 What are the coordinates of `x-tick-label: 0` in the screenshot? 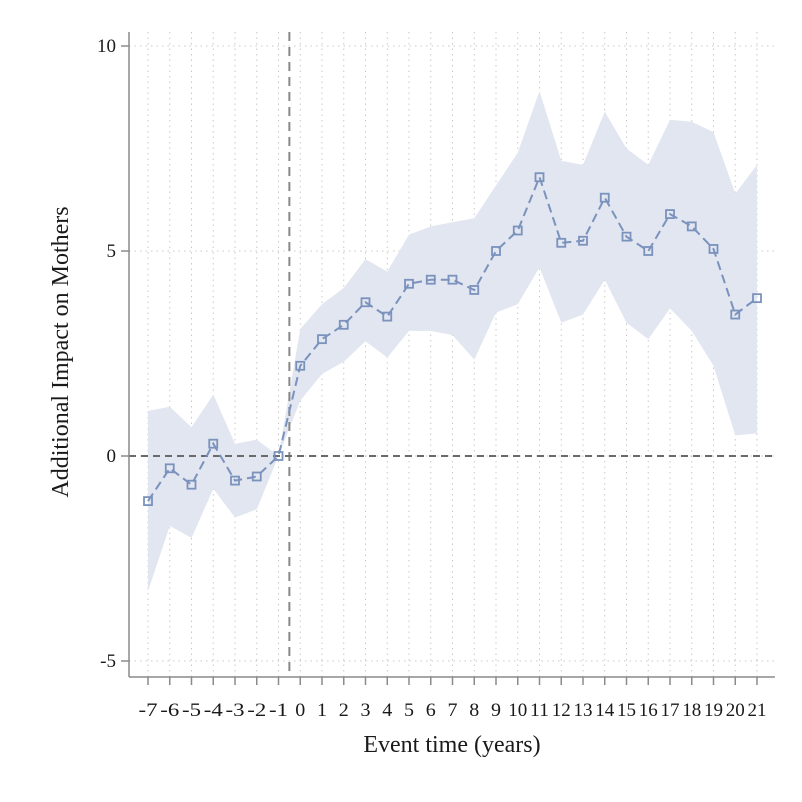 It's located at (300, 710).